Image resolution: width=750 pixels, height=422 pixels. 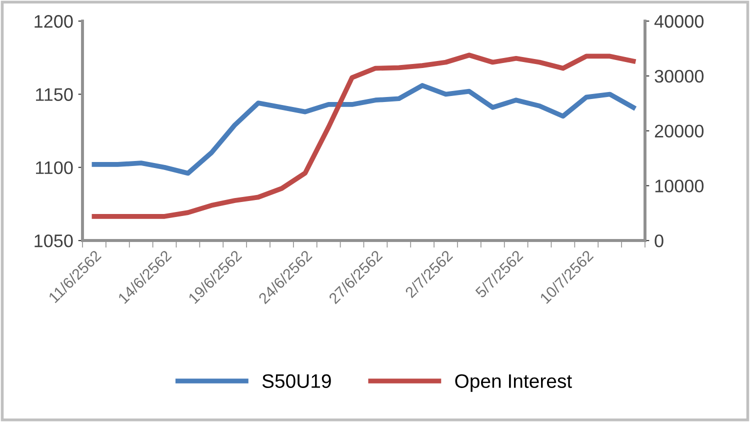 What do you see at coordinates (54, 167) in the screenshot?
I see `y-tick-label: 1100` at bounding box center [54, 167].